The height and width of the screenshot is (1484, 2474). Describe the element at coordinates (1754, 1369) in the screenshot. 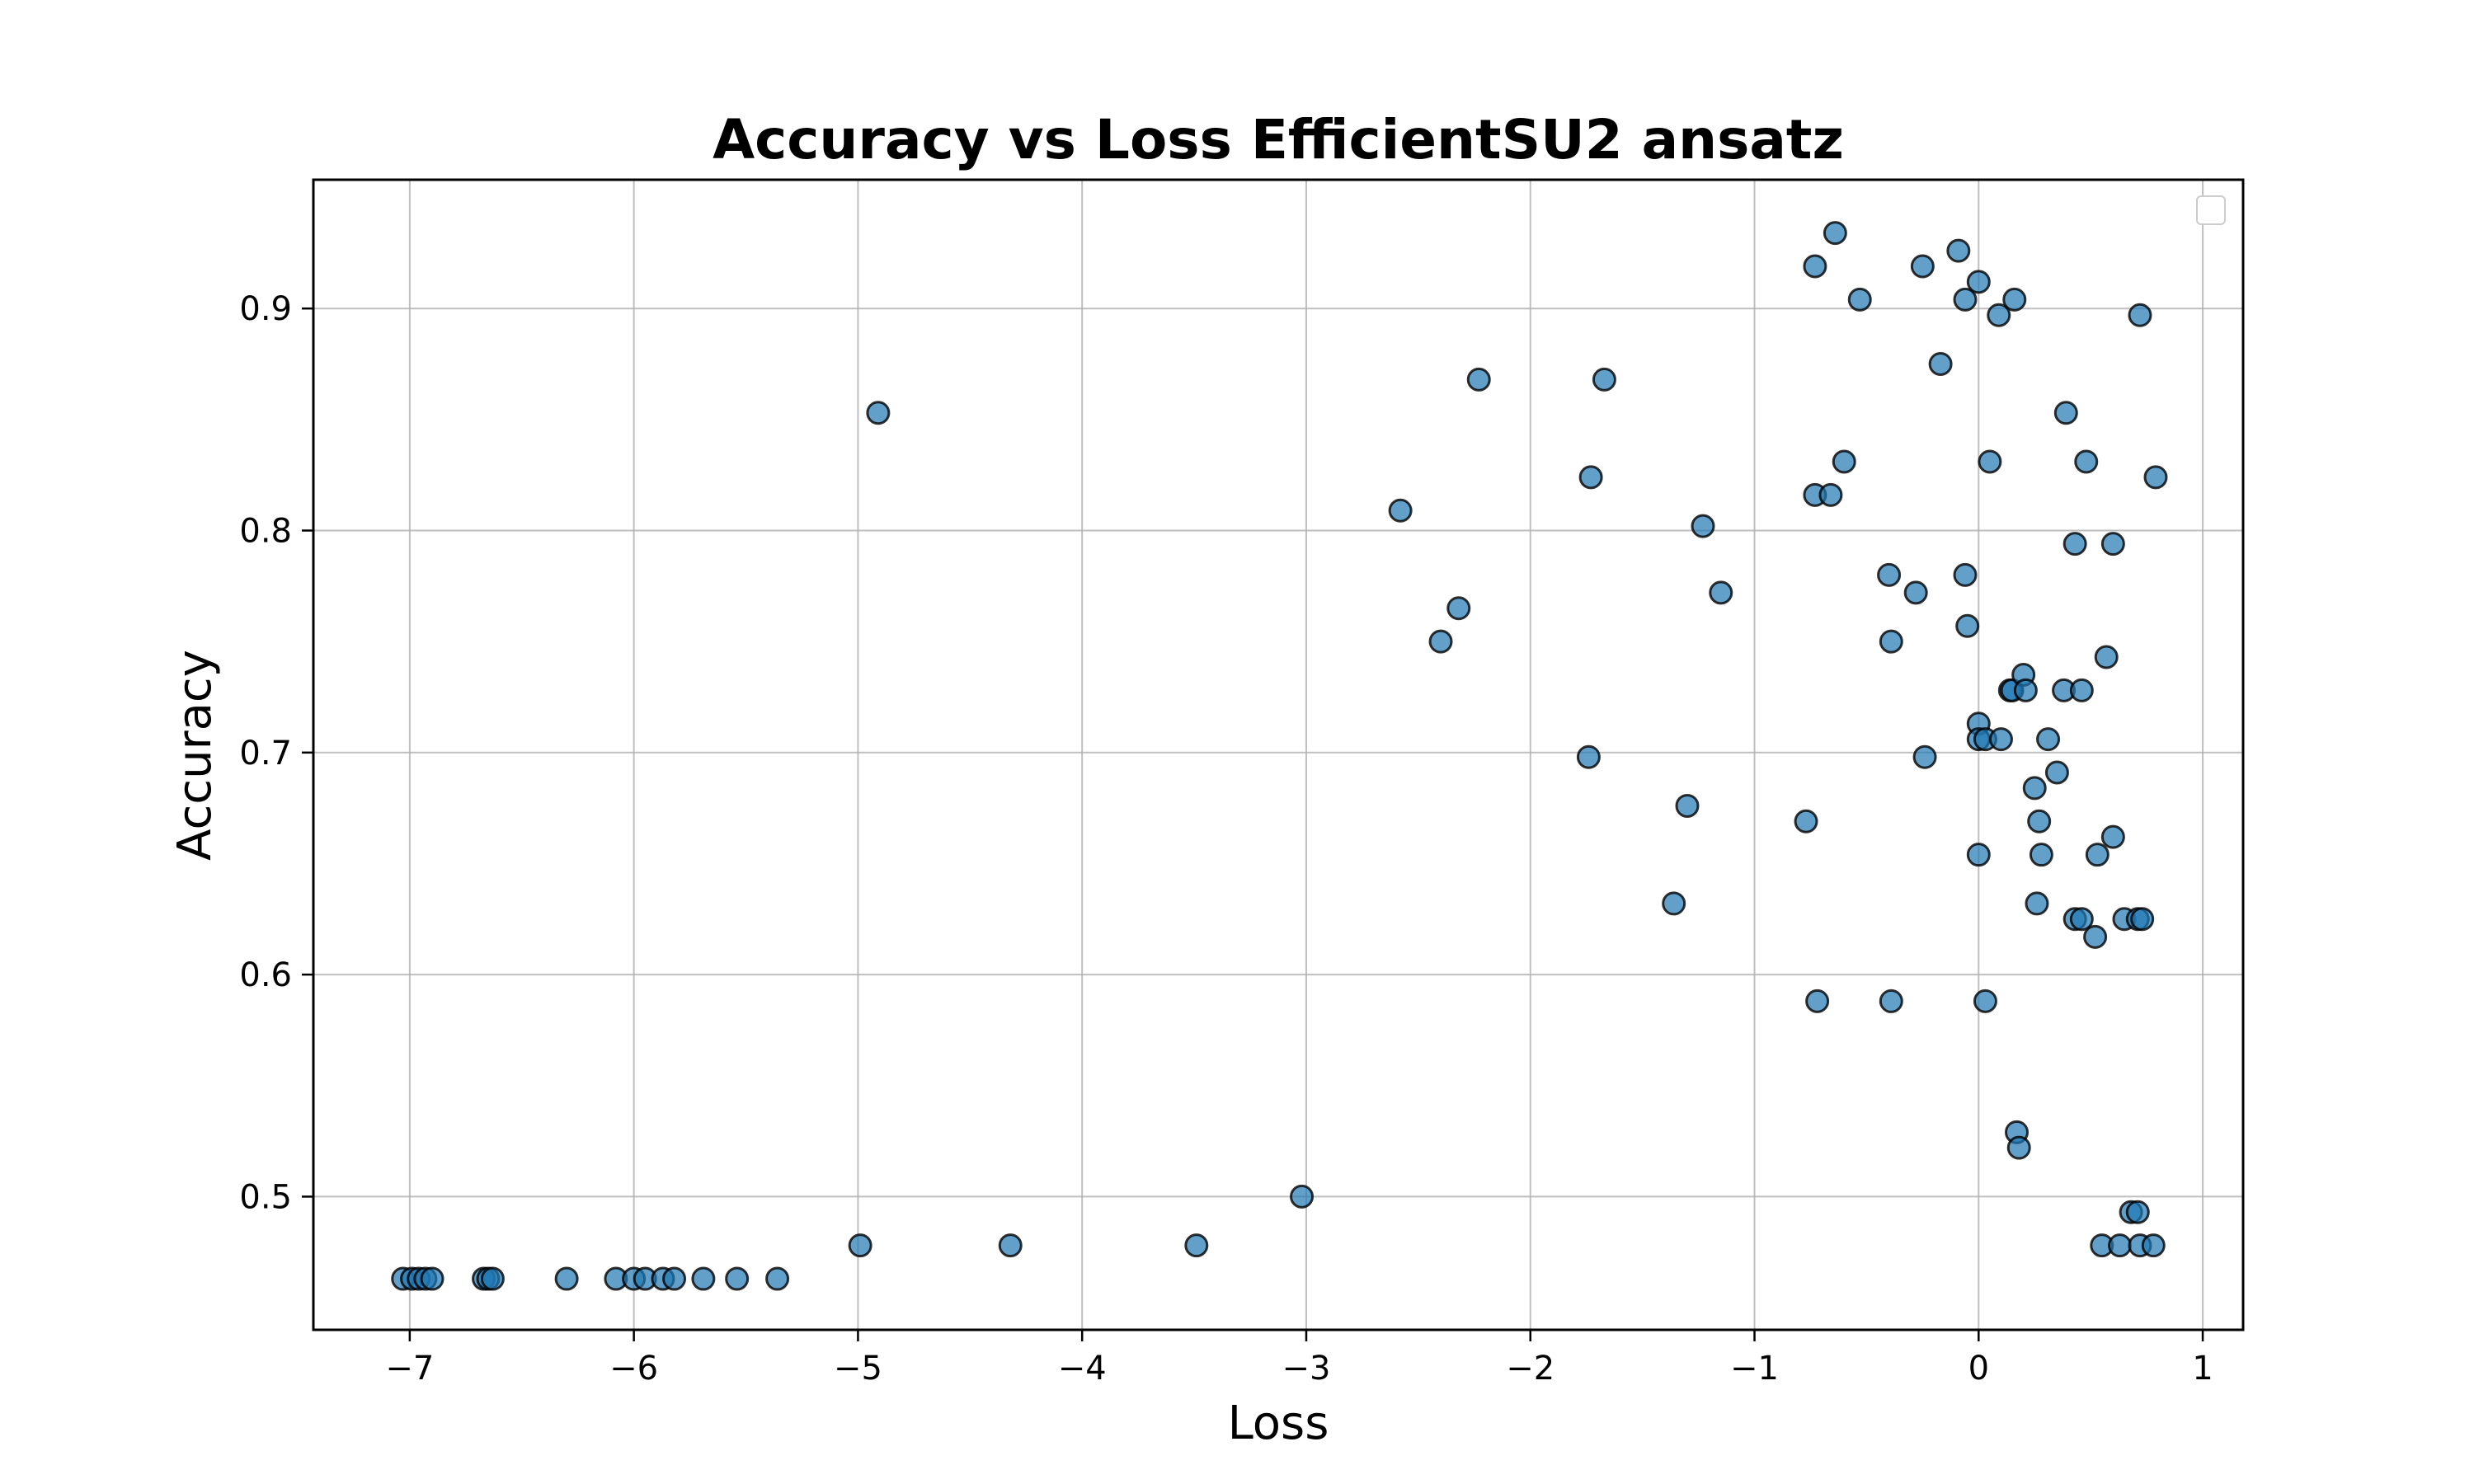

I see `x-tick-label: −1` at that location.